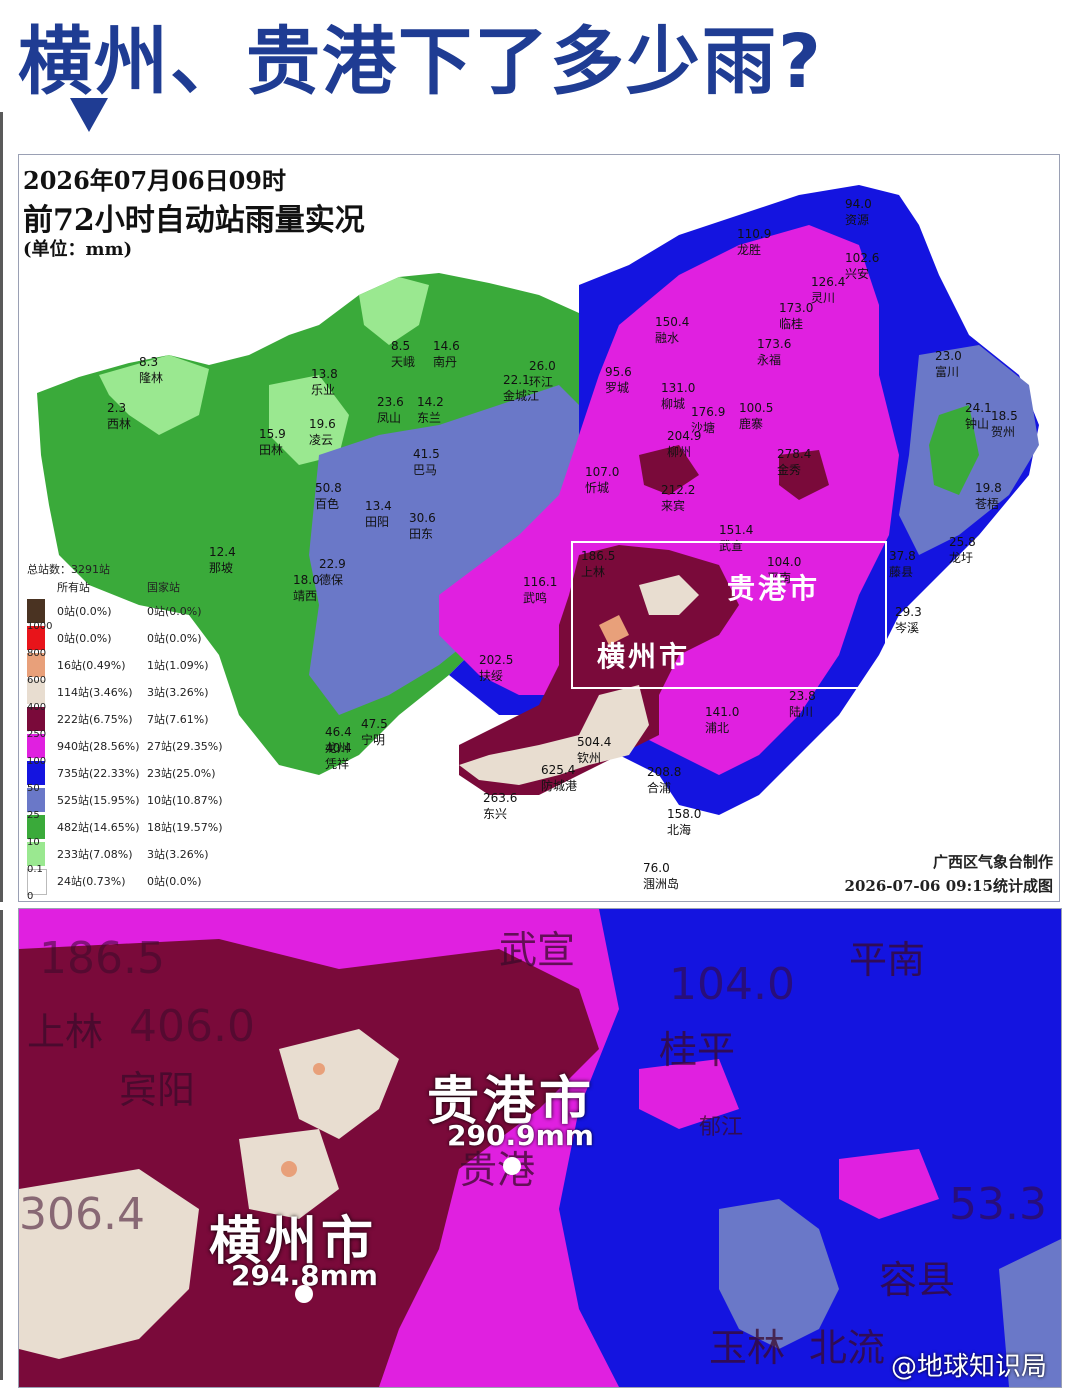 The height and width of the screenshot is (1393, 1080). I want to click on legend-bound: 50, so click(33, 788).